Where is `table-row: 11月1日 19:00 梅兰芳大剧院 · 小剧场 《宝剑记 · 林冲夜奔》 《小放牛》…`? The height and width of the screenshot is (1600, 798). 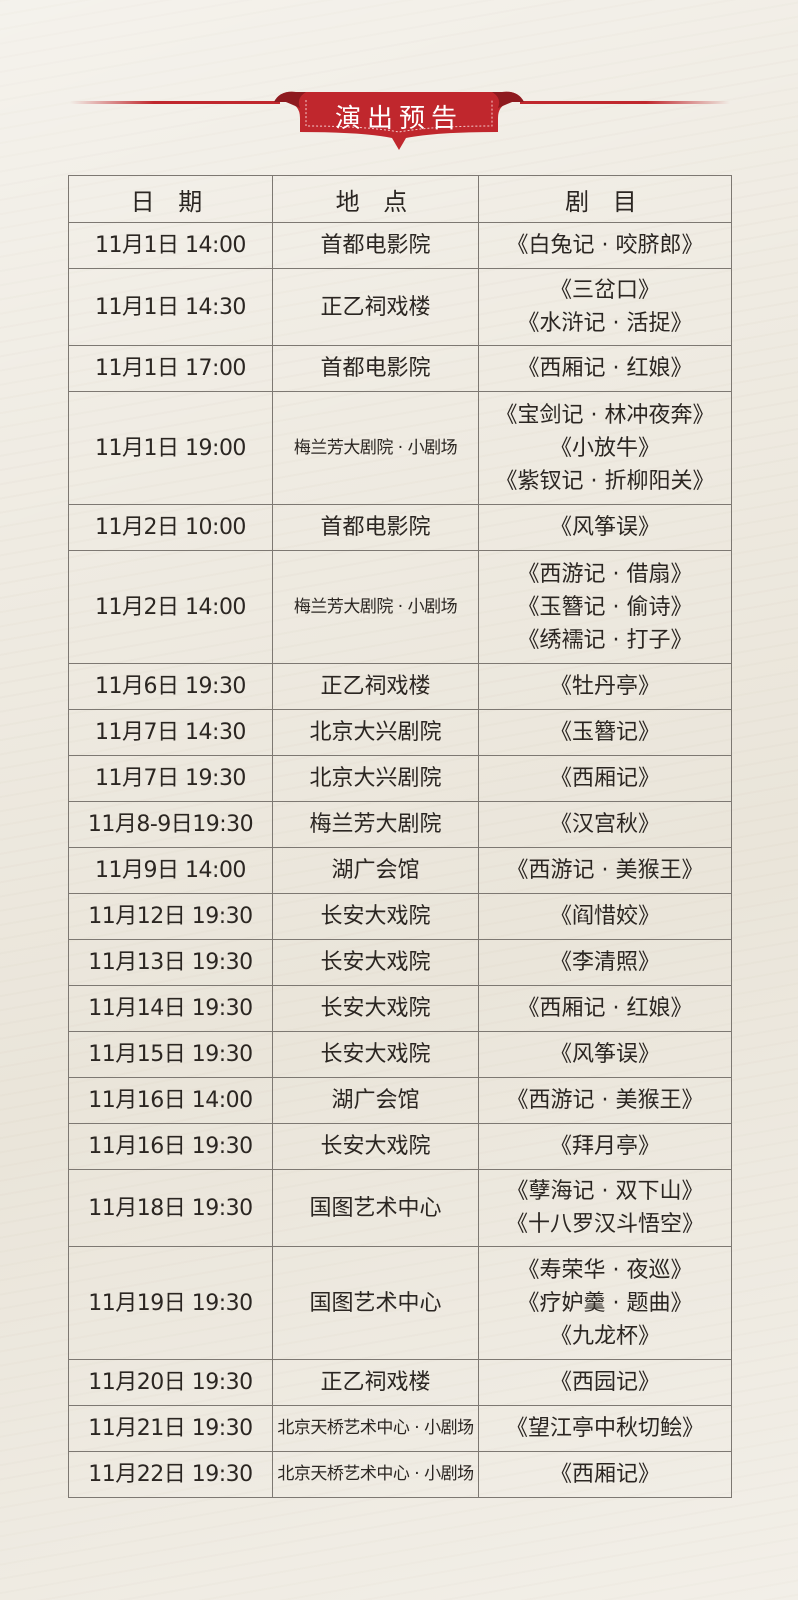
table-row: 11月1日 19:00 梅兰芳大剧院 · 小剧场 《宝剑记 · 林冲夜奔》 《小放牛》… is located at coordinates (400, 448).